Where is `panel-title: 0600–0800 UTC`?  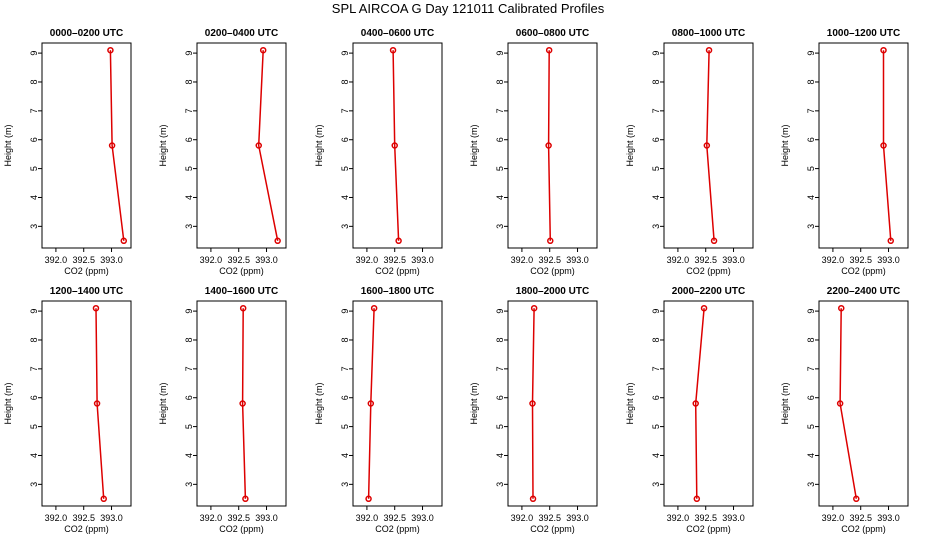 panel-title: 0600–0800 UTC is located at coordinates (552, 33).